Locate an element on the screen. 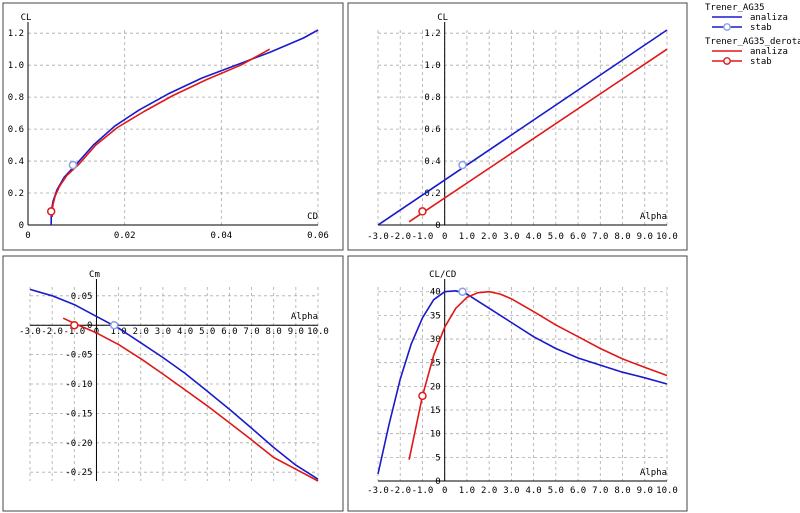 This screenshot has width=800, height=513. x-tick-label: 0.02 is located at coordinates (125, 236).